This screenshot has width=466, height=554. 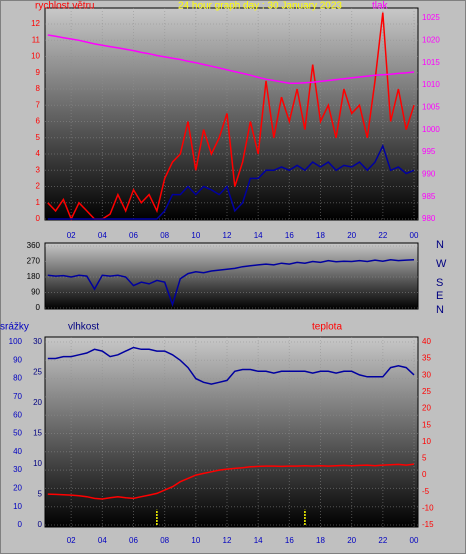 What do you see at coordinates (17, 414) in the screenshot?
I see `y-tick-label: 60` at bounding box center [17, 414].